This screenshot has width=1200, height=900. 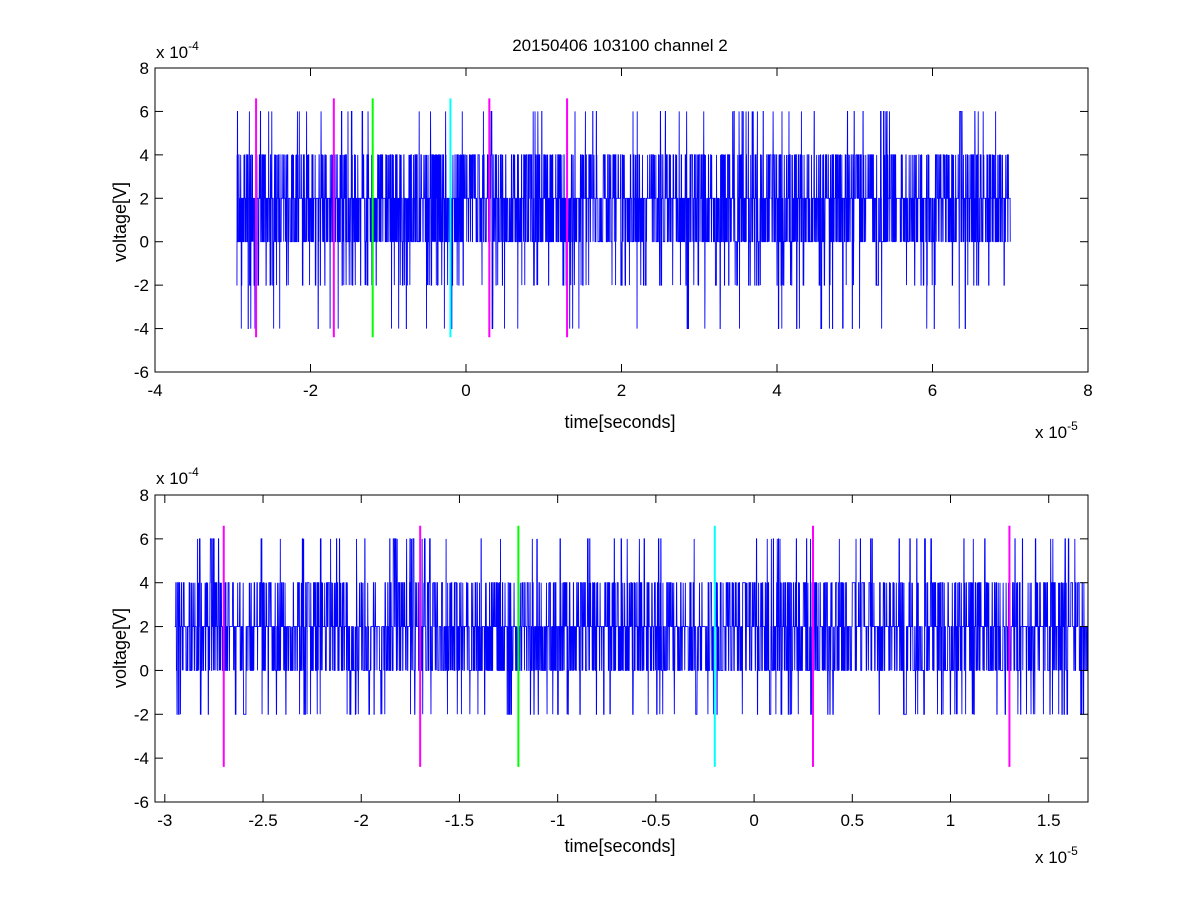 I want to click on x-tick-label: -4, so click(x=154, y=390).